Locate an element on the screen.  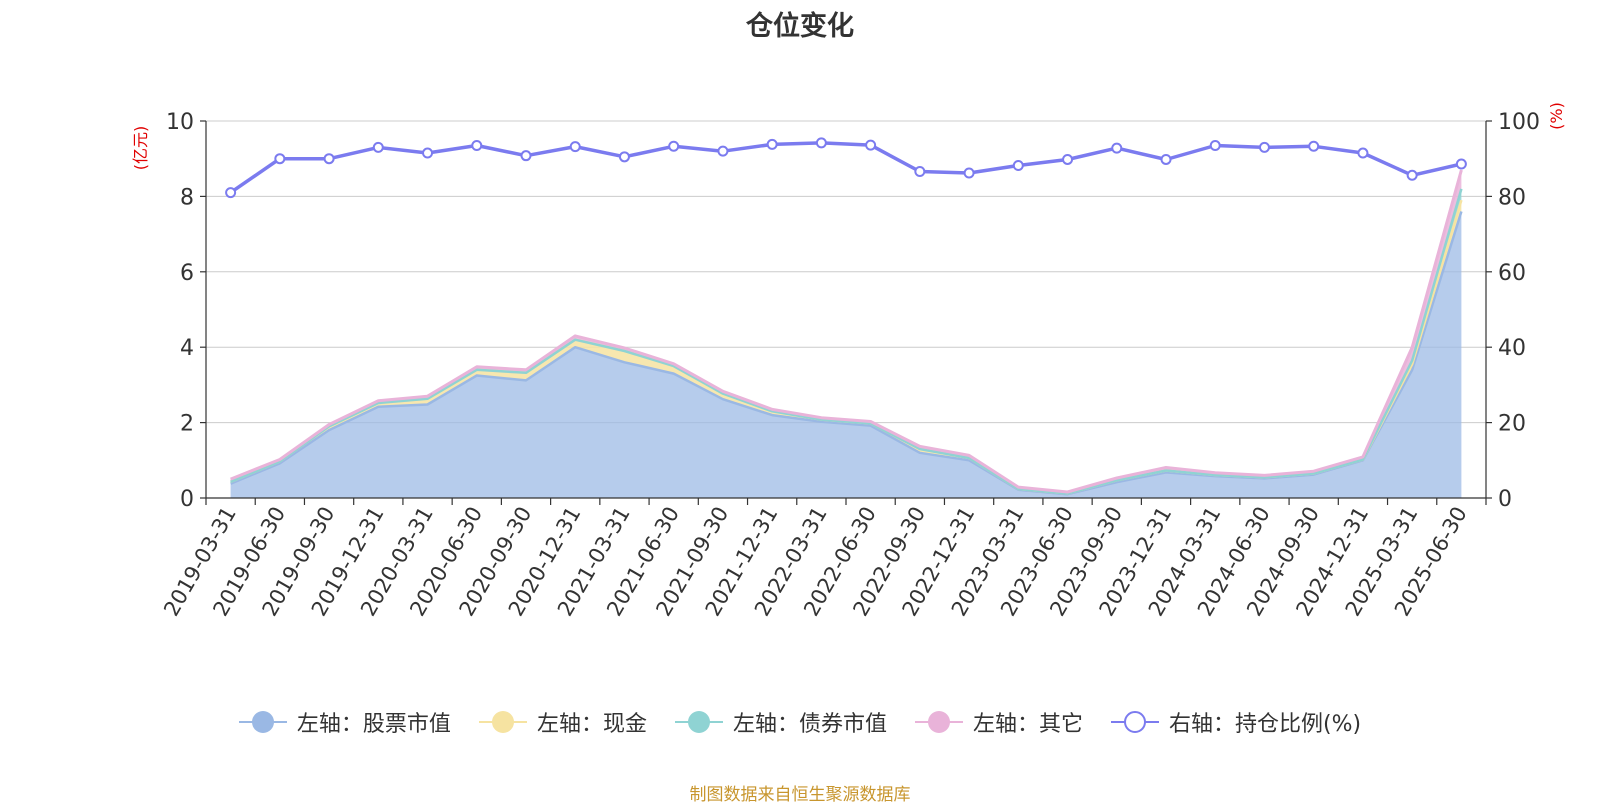
y-tick-label-right-3: 60 is located at coordinates (1512, 273).